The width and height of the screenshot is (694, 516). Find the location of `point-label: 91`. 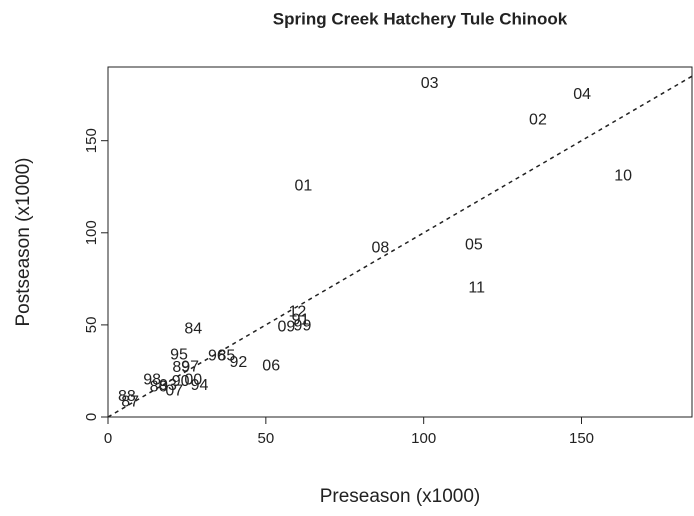

point-label: 91 is located at coordinates (301, 319).